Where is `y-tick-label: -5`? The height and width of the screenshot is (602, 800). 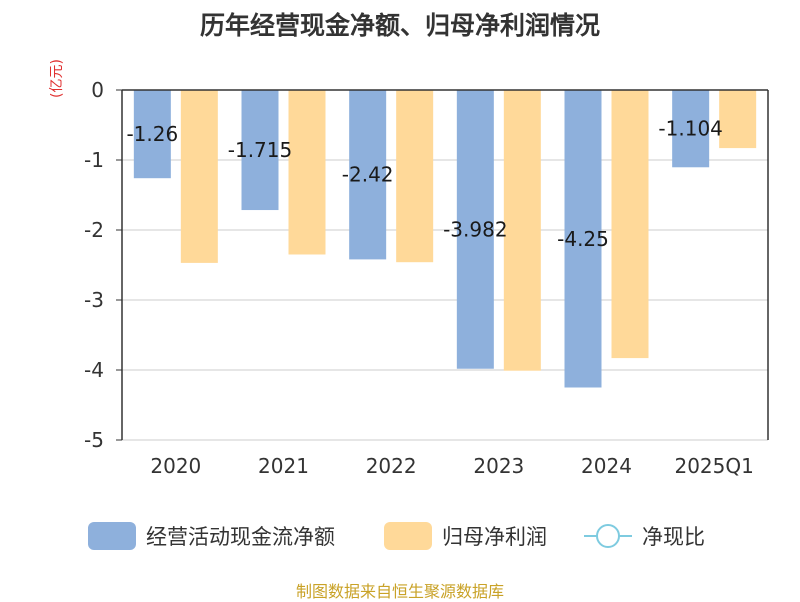
y-tick-label: -5 is located at coordinates (94, 440).